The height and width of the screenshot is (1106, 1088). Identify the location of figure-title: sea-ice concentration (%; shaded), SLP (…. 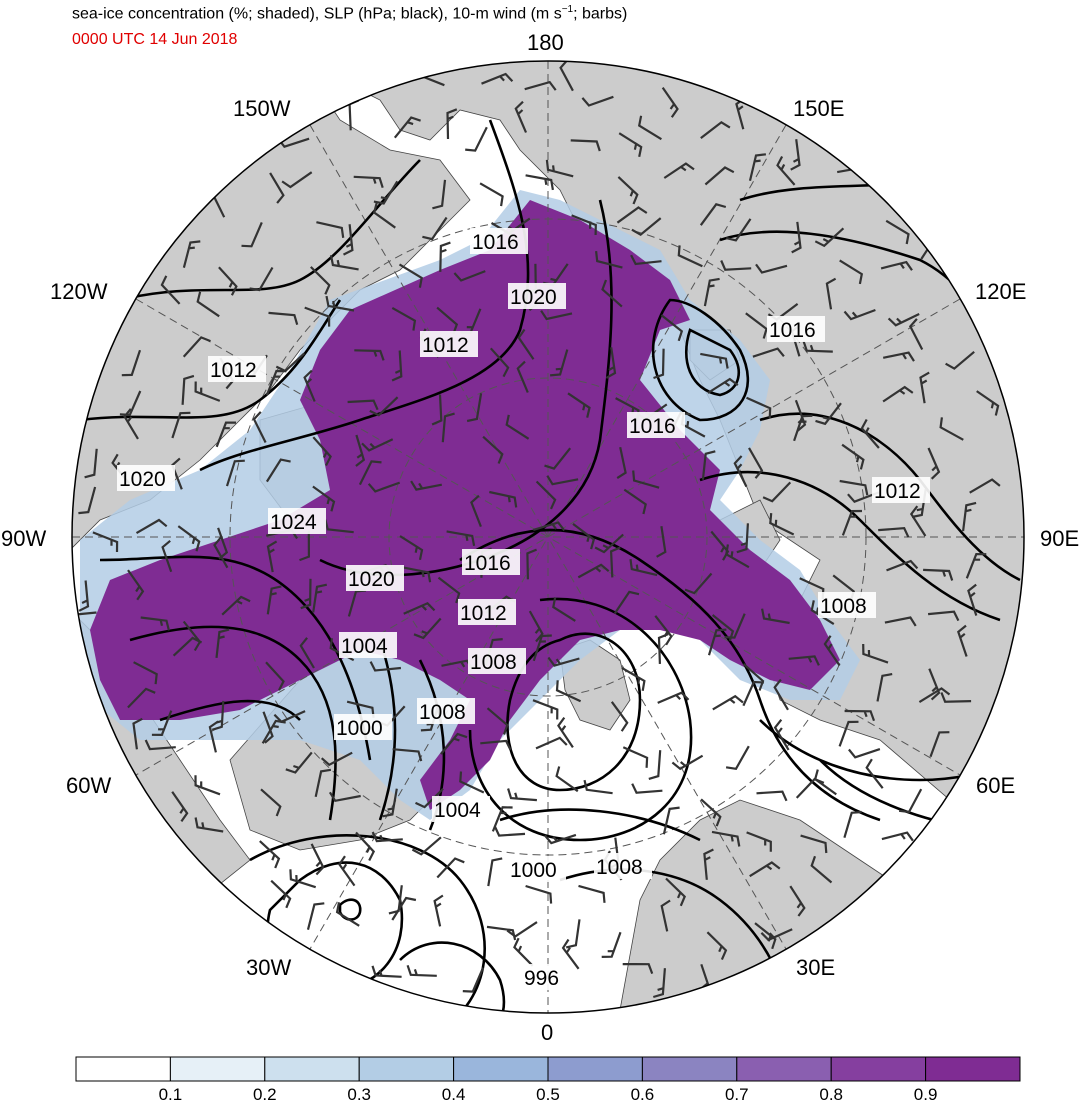
(350, 13).